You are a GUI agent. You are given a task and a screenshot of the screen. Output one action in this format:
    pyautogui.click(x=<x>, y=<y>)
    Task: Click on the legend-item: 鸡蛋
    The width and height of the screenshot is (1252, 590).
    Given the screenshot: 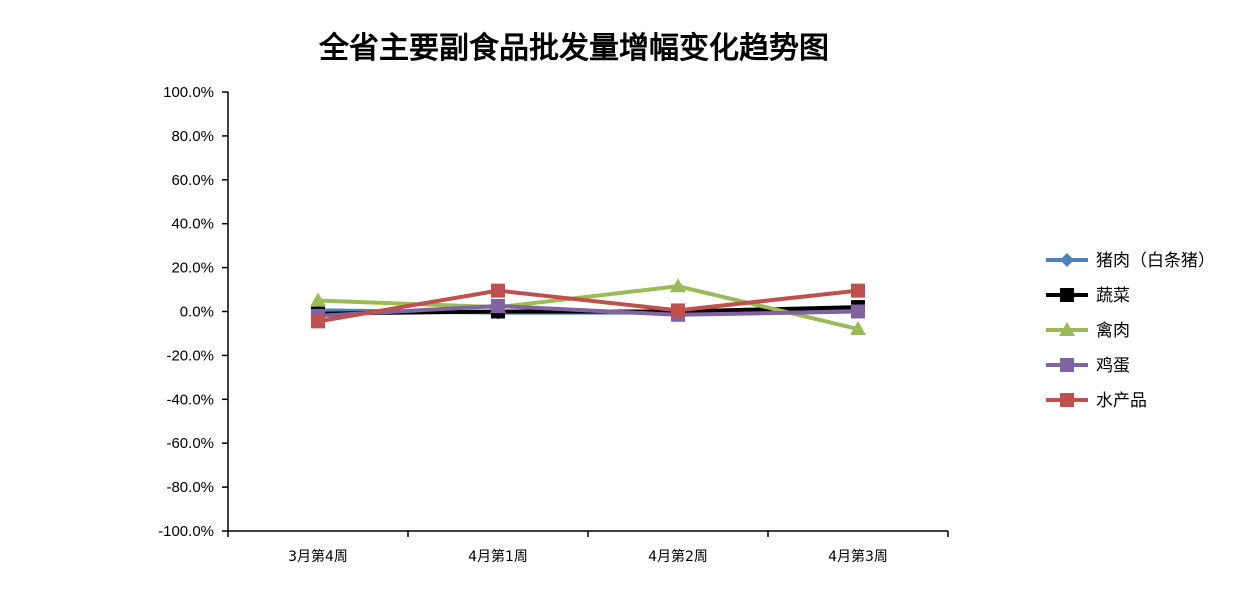 What is the action you would take?
    pyautogui.click(x=1088, y=366)
    